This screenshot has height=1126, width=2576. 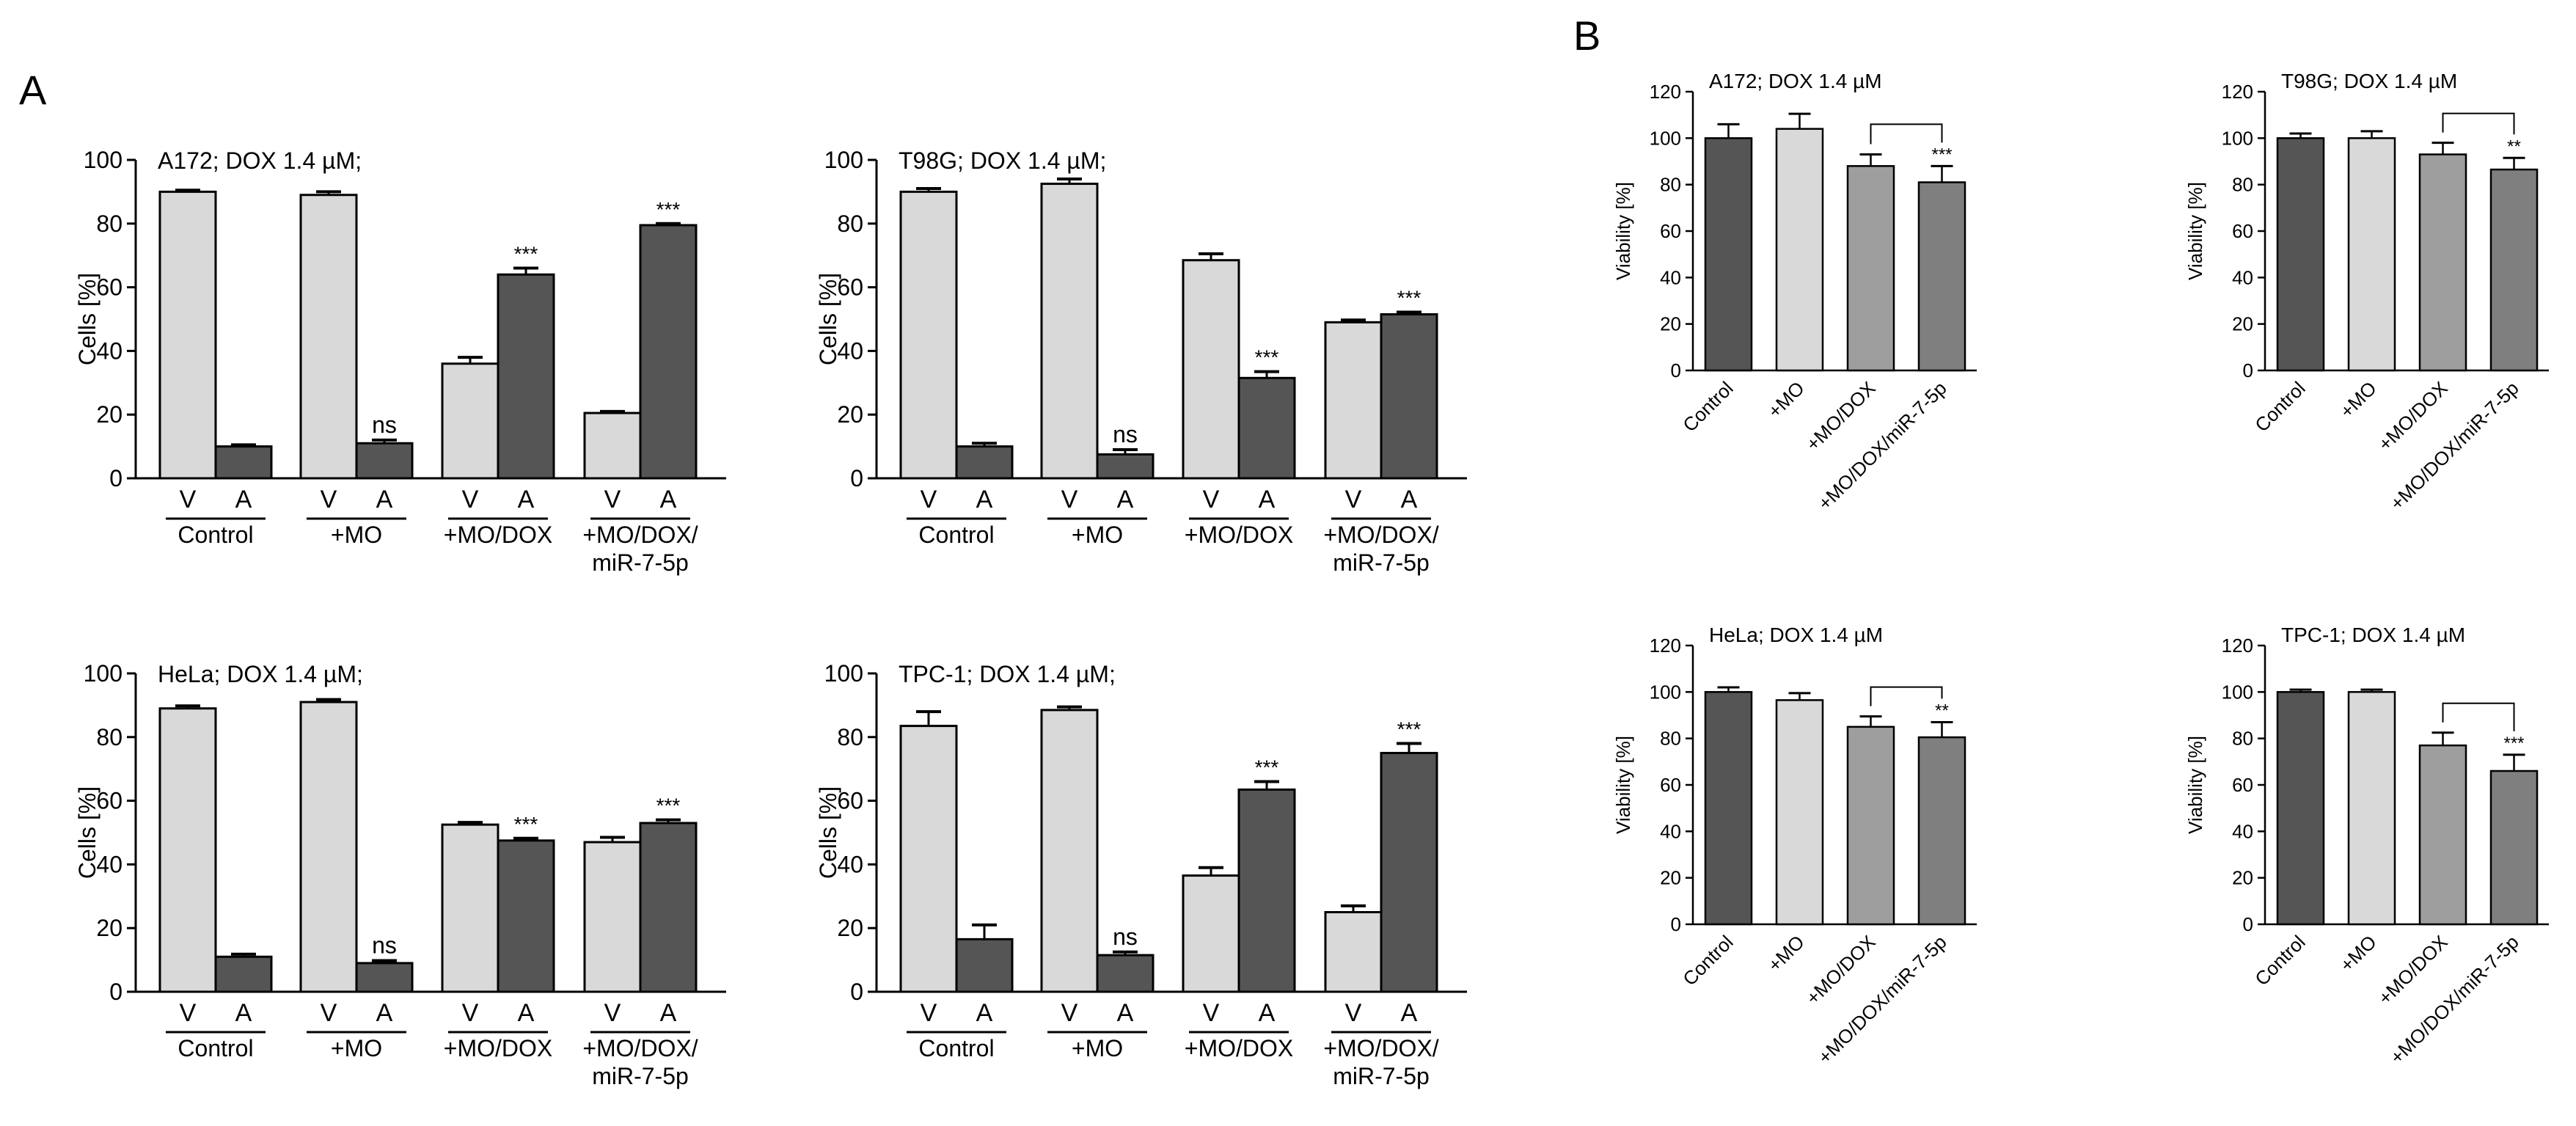 I want to click on c0-bar-control-a, so click(x=243, y=463).